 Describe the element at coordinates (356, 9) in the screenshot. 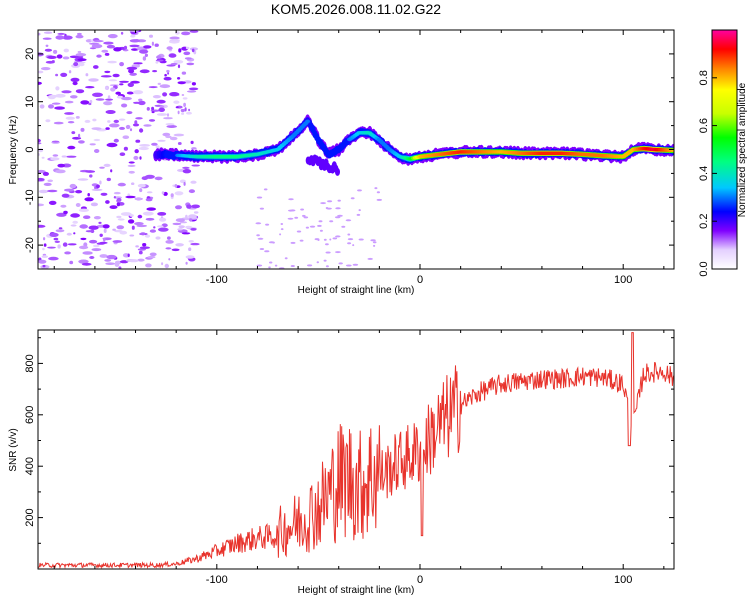

I see `chart-title: KOM5.2026.008.11.02.G22` at that location.